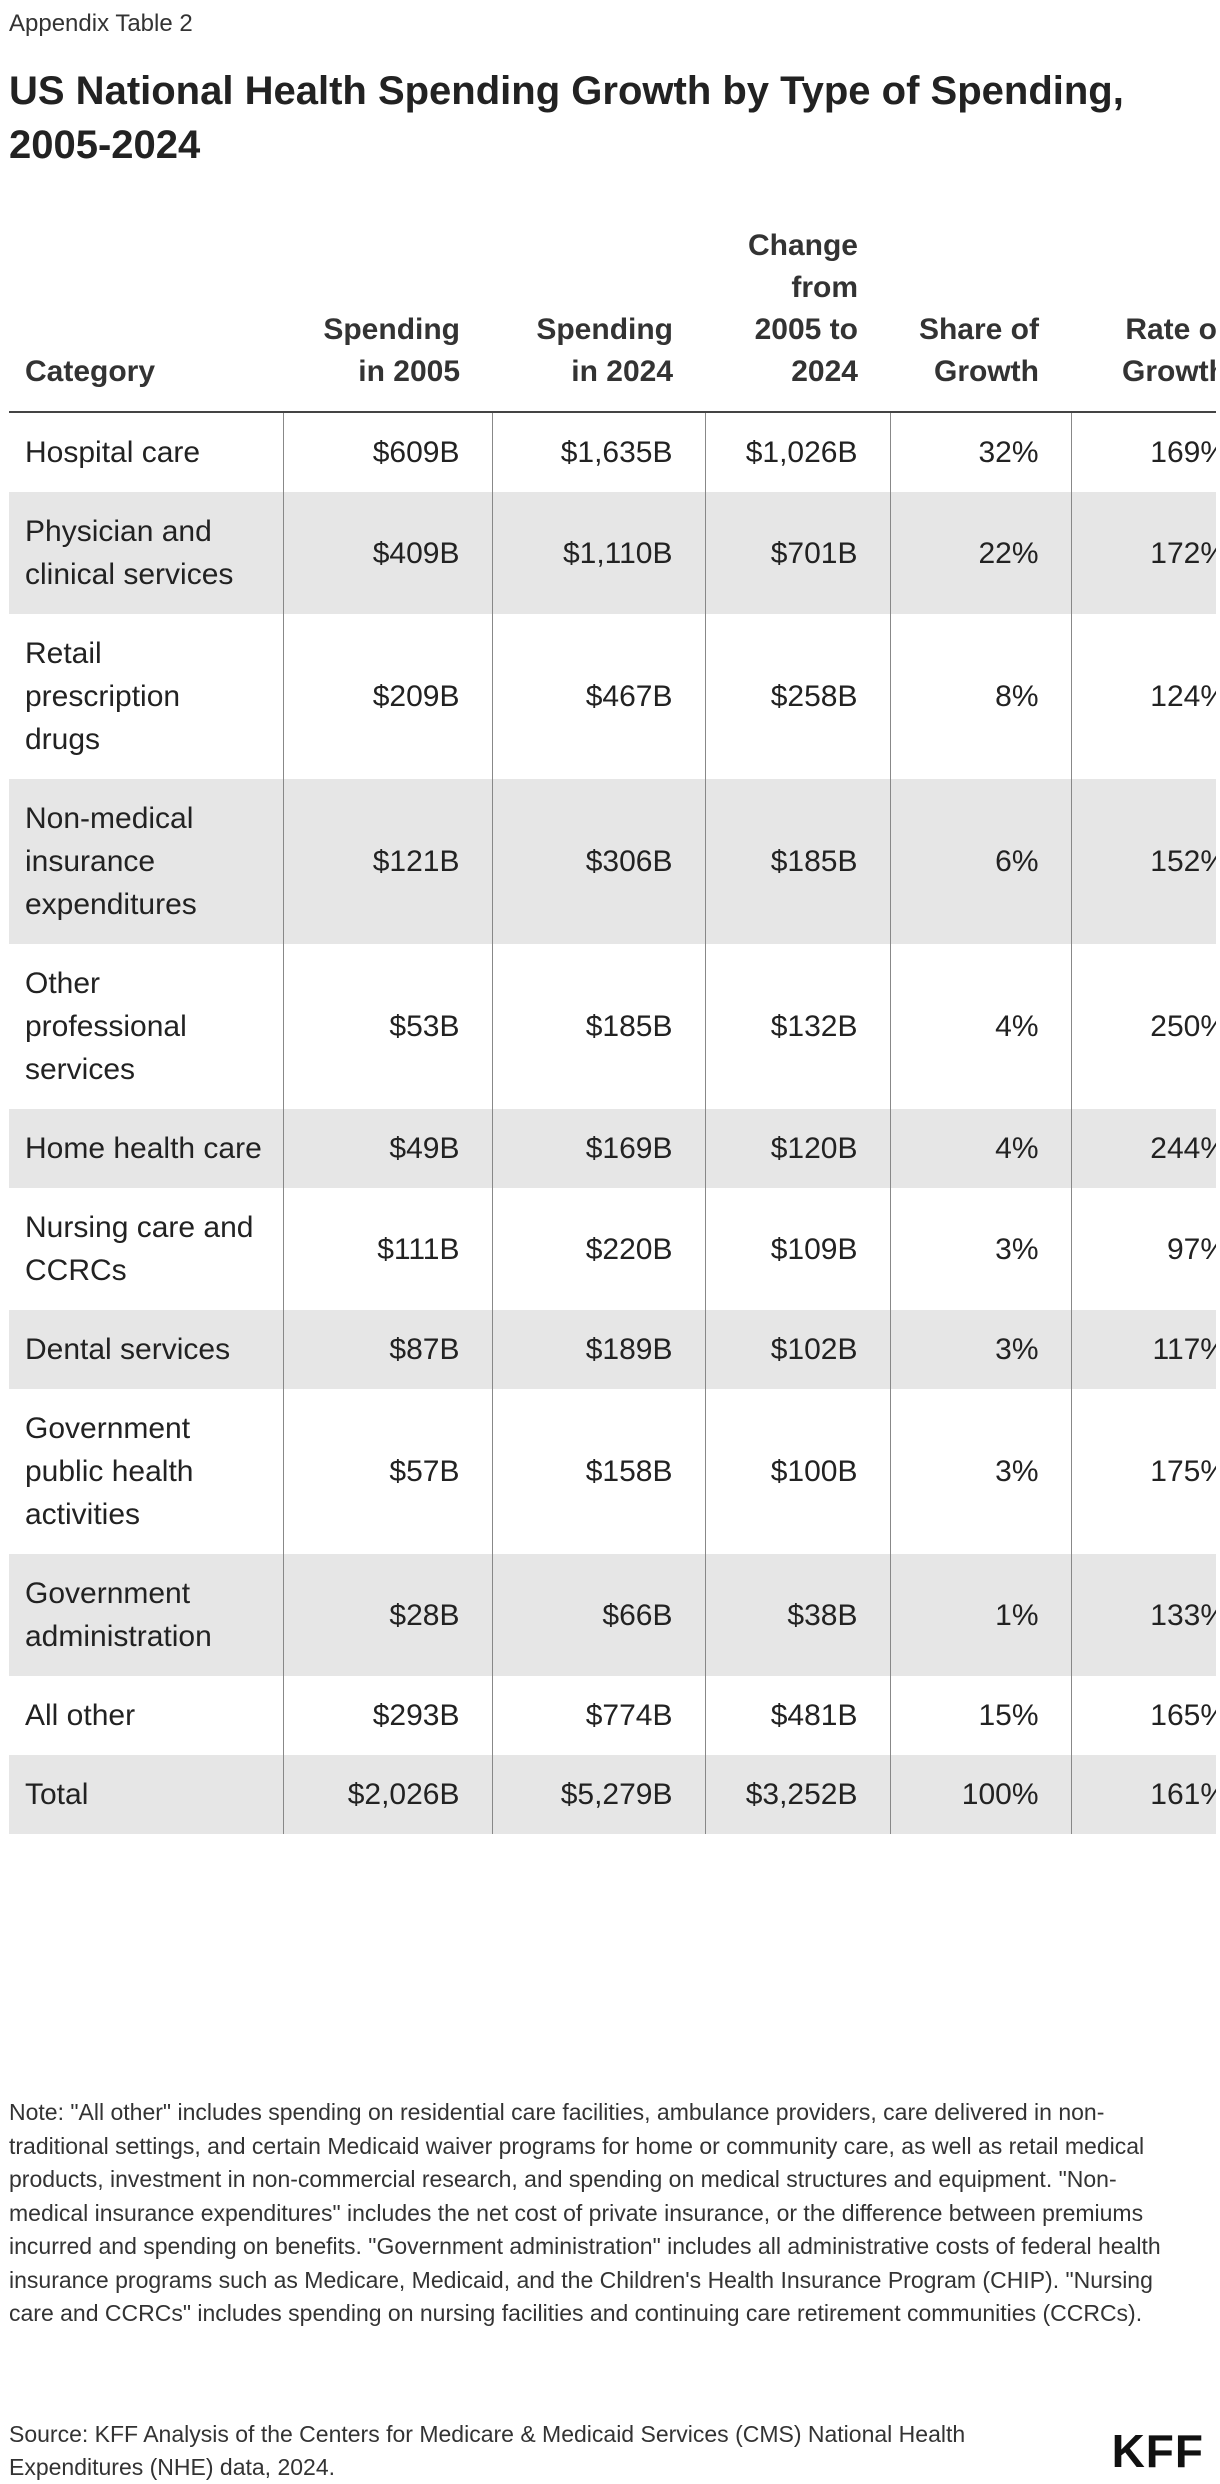 The width and height of the screenshot is (1220, 2484). Describe the element at coordinates (146, 319) in the screenshot. I see `column-header: Category` at that location.